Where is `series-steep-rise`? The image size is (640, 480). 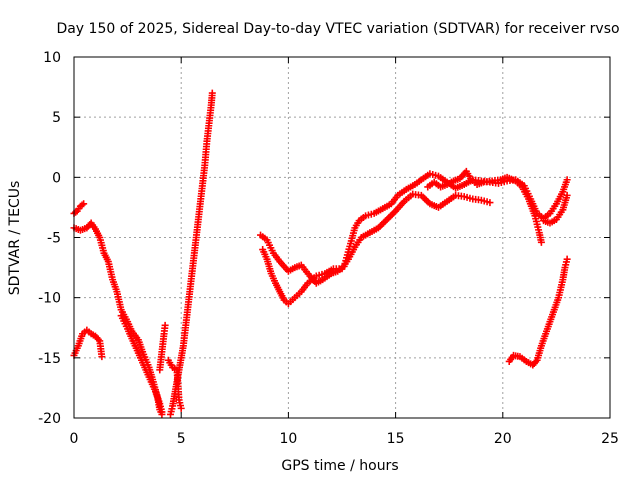
series-steep-rise is located at coordinates (191, 253).